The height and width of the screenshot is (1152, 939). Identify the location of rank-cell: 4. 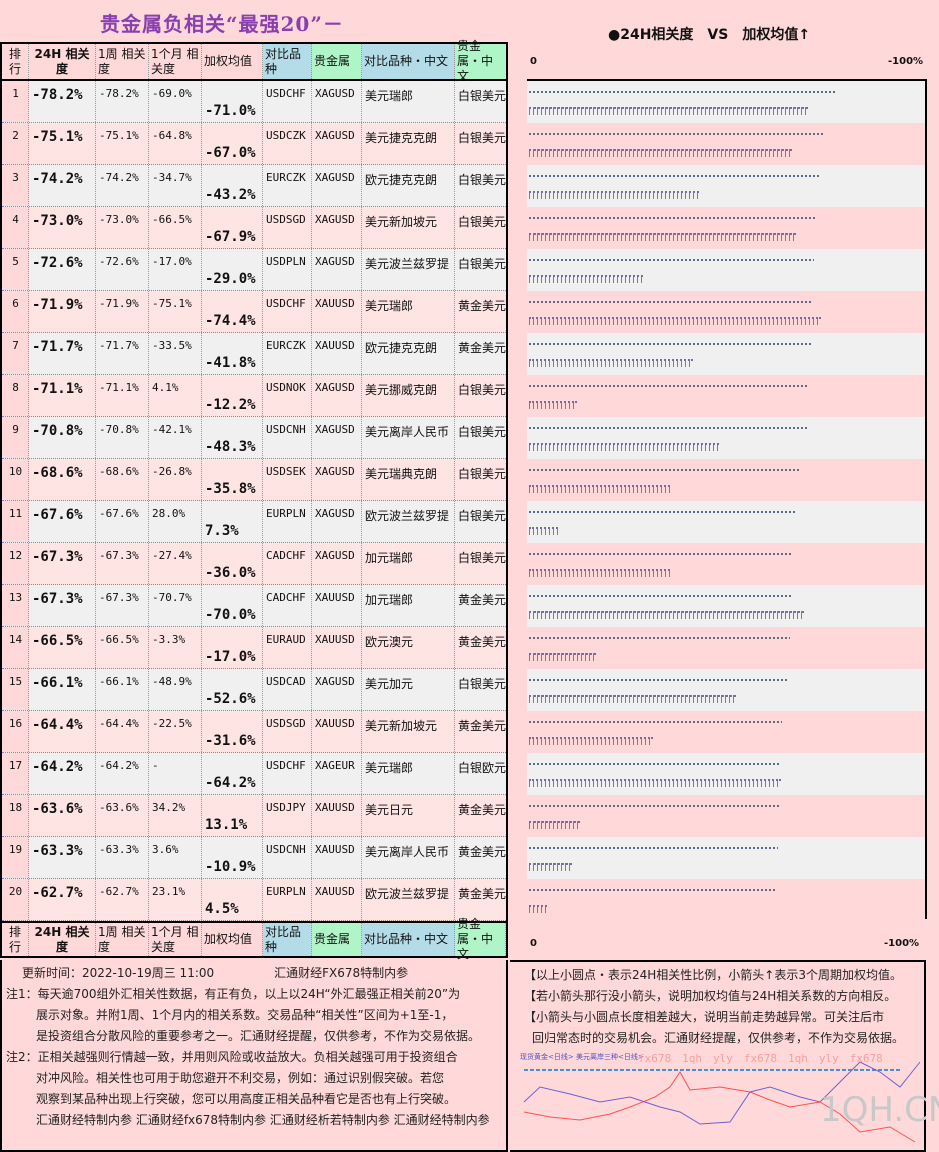
(15, 227).